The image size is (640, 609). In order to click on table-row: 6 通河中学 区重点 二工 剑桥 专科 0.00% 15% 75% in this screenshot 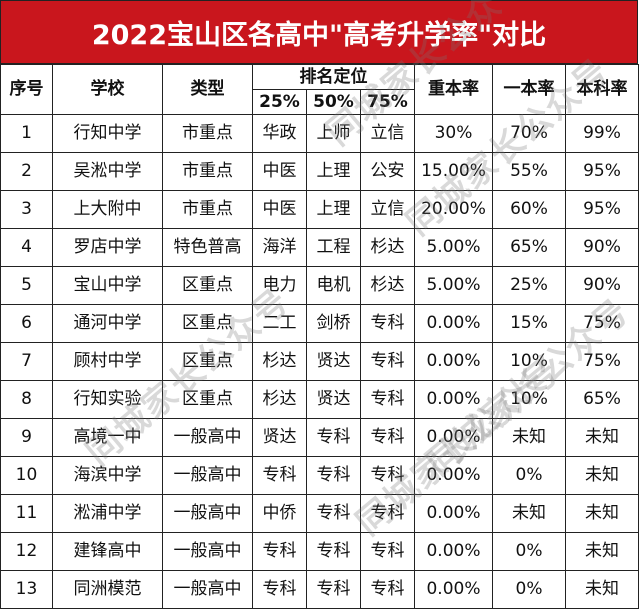, I will do `click(319, 323)`.